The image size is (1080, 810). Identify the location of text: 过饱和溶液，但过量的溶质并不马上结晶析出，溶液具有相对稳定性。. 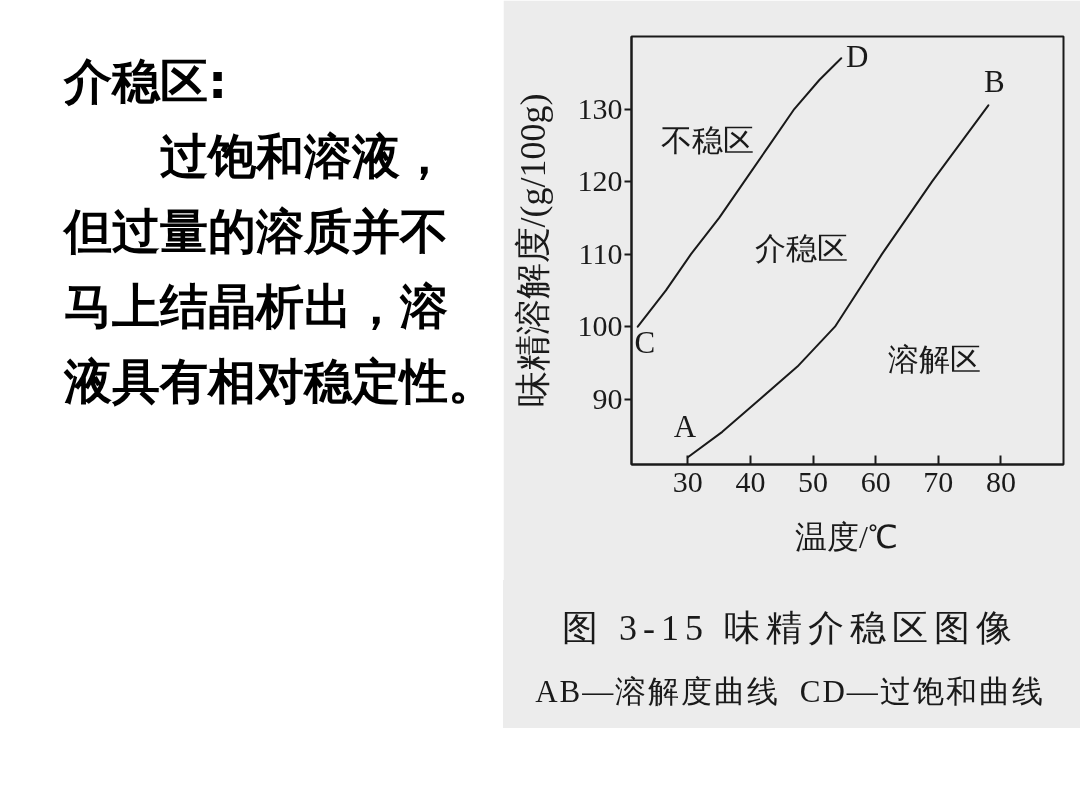
(280, 269).